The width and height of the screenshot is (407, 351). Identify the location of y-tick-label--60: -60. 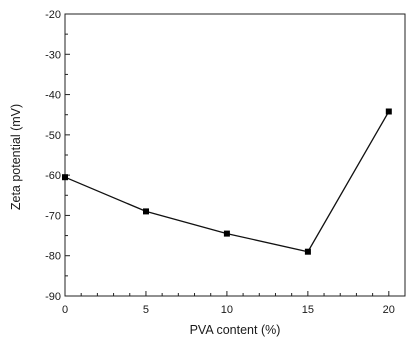
(53, 176).